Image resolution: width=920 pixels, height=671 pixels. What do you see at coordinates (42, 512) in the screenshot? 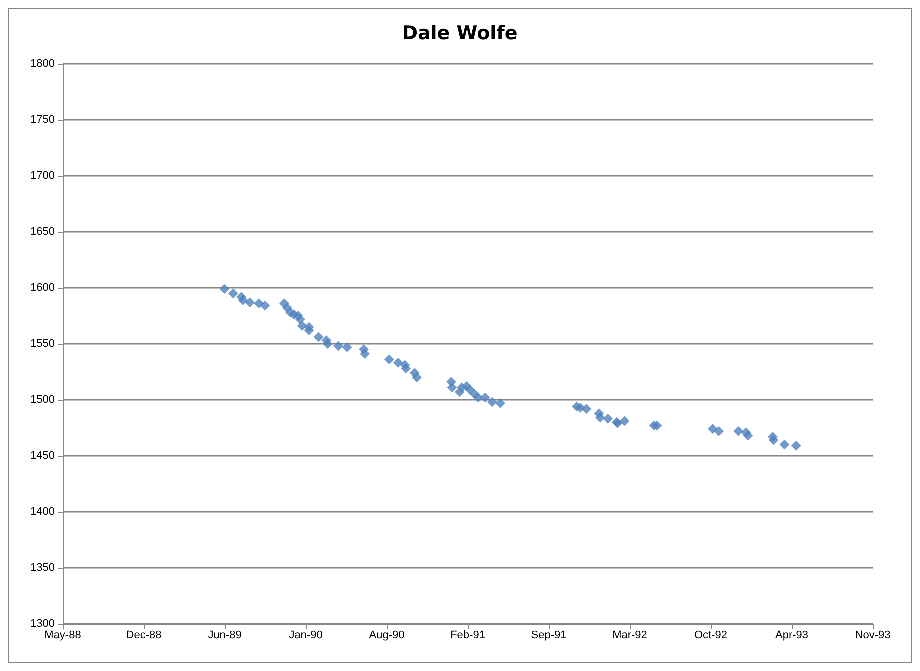
I see `y-tick-label: 1400` at bounding box center [42, 512].